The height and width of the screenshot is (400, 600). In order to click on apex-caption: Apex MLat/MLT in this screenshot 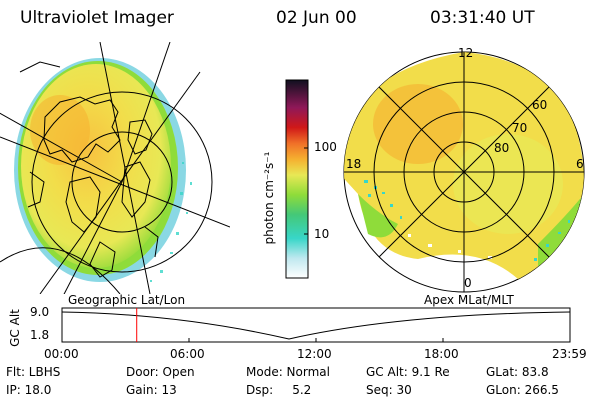, I will do `click(469, 300)`.